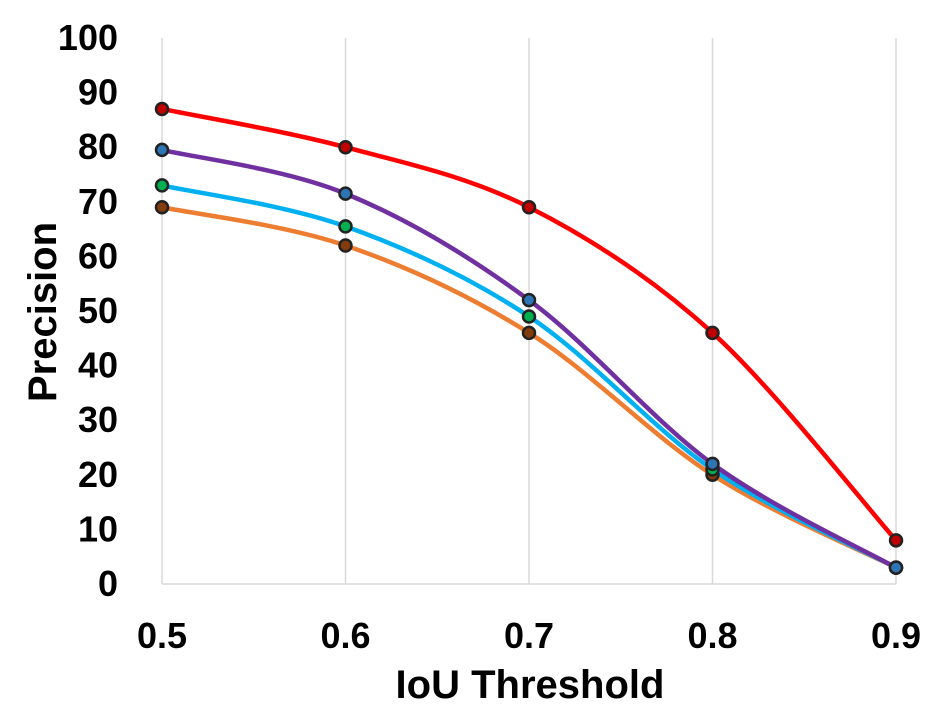 The image size is (952, 720). Describe the element at coordinates (98, 474) in the screenshot. I see `y-tick-label: 20` at that location.